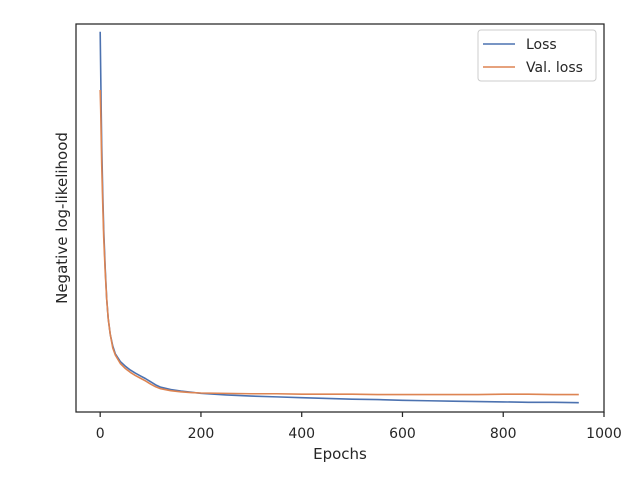 This screenshot has width=640, height=484. Describe the element at coordinates (340, 454) in the screenshot. I see `x-axis-label: Epochs` at that location.